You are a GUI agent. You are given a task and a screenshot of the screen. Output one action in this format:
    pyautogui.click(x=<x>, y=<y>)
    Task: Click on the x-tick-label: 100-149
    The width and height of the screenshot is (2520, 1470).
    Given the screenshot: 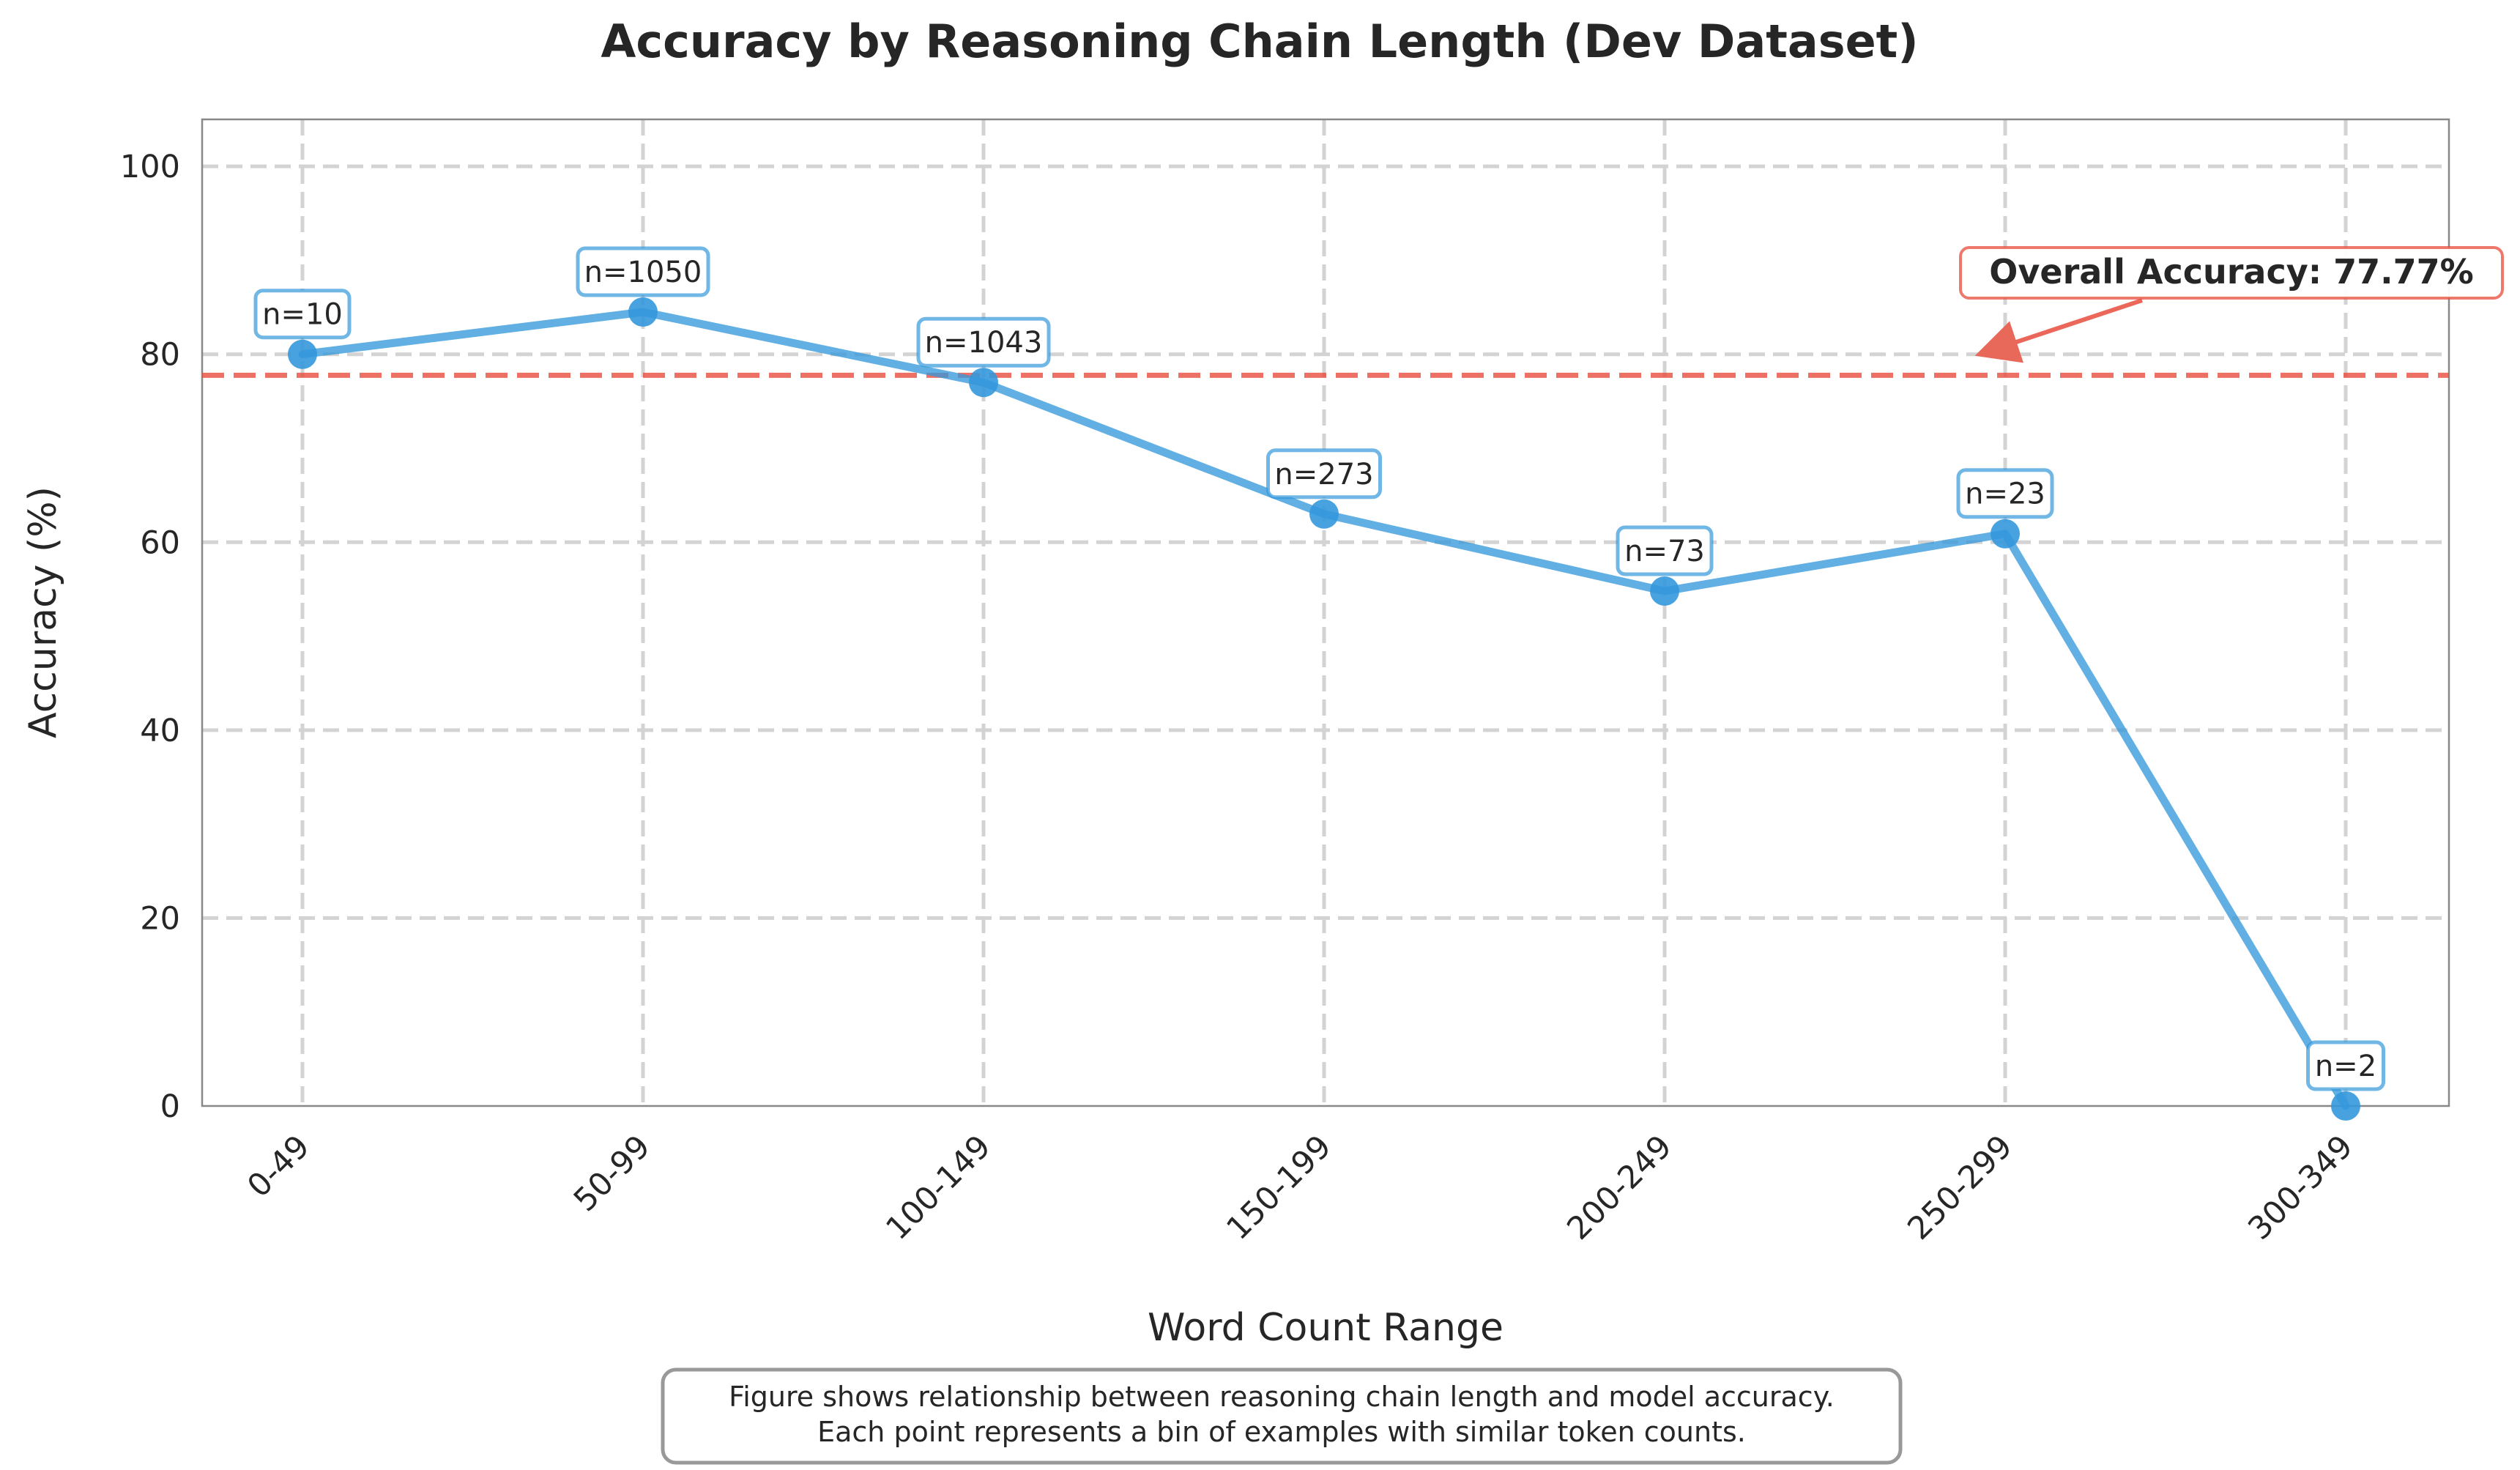 What is the action you would take?
    pyautogui.click(x=938, y=1187)
    